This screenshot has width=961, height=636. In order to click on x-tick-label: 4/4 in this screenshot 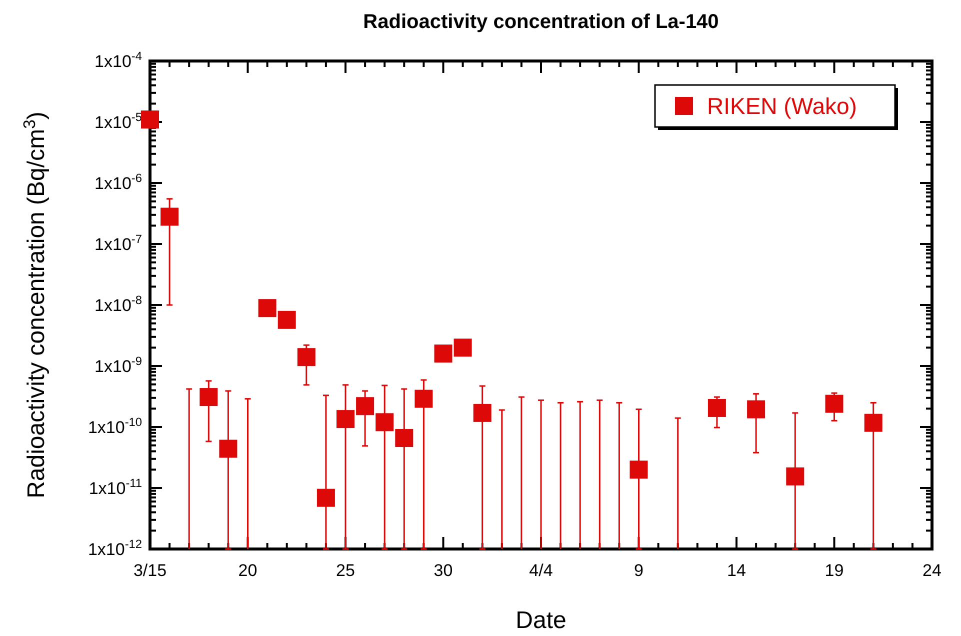, I will do `click(541, 570)`.